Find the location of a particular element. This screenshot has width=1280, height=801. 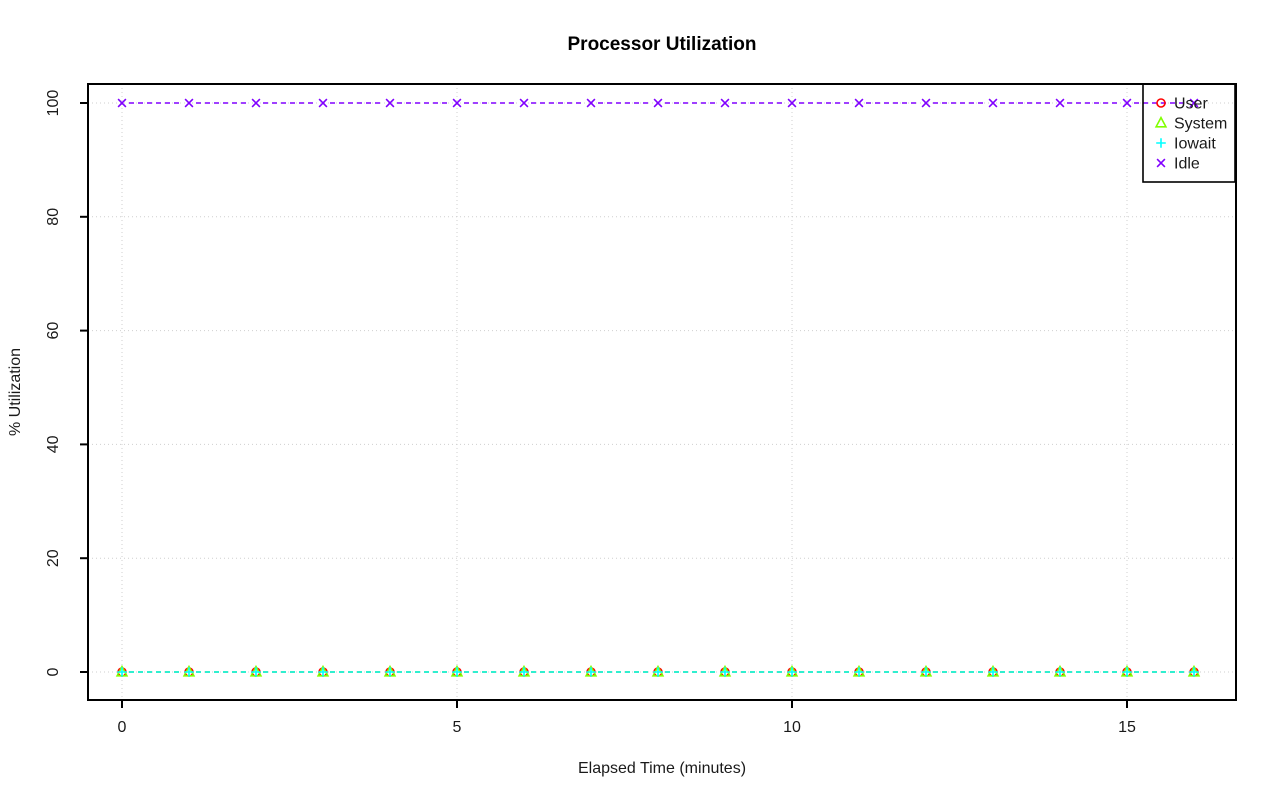

x-tick-label: 10 is located at coordinates (792, 727).